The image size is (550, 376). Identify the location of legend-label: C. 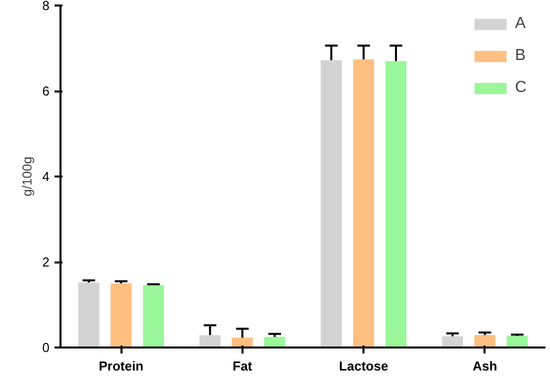
(521, 88).